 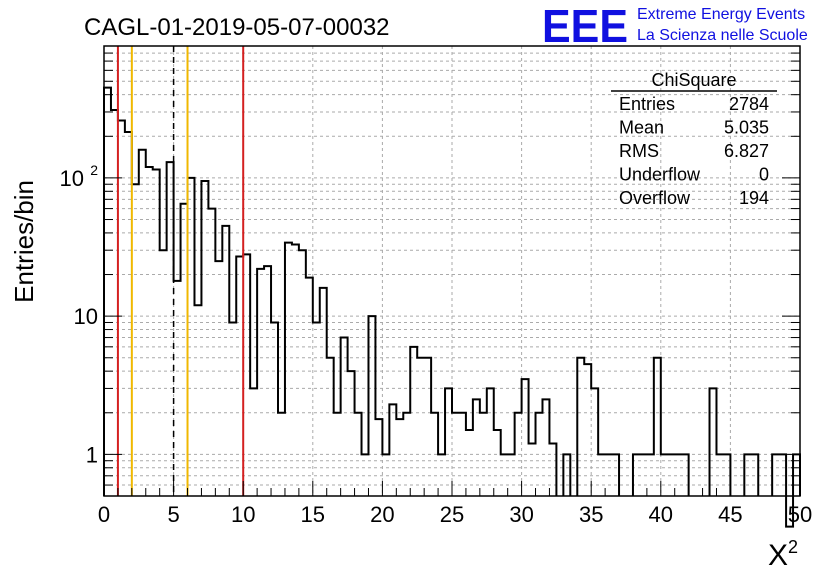 I want to click on x-axis-label-superscript: 2, so click(x=793, y=547).